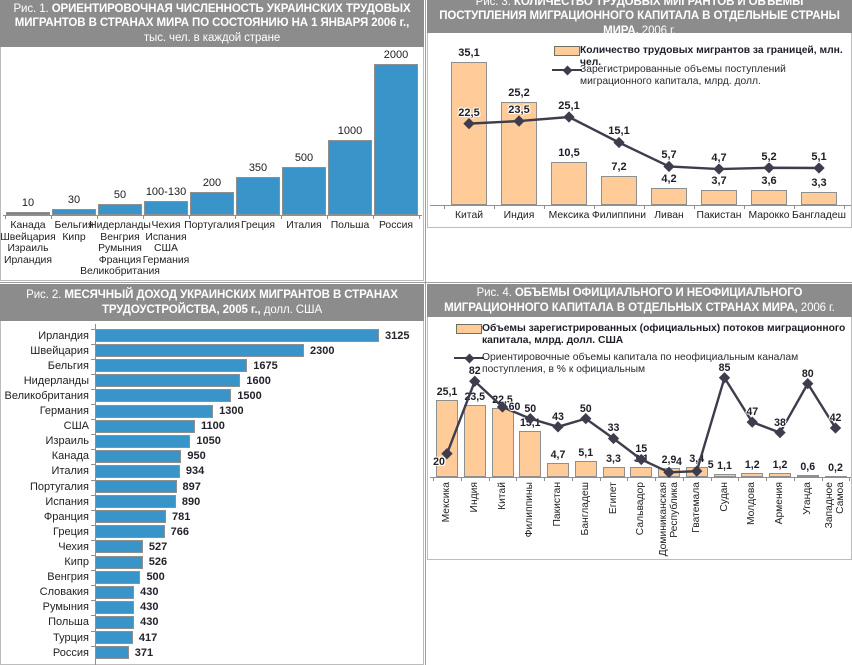 The width and height of the screenshot is (852, 665). Describe the element at coordinates (291, 309) in the screenshot. I see `fig2-subtitle: долл. США` at that location.